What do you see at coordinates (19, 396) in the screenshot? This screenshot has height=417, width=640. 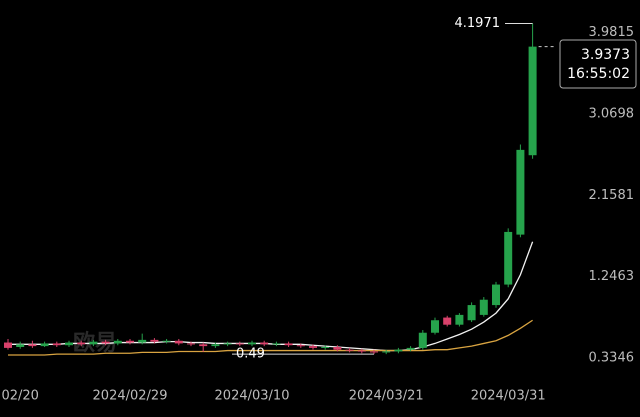 I see `x-tick-label: 02/20` at bounding box center [19, 396].